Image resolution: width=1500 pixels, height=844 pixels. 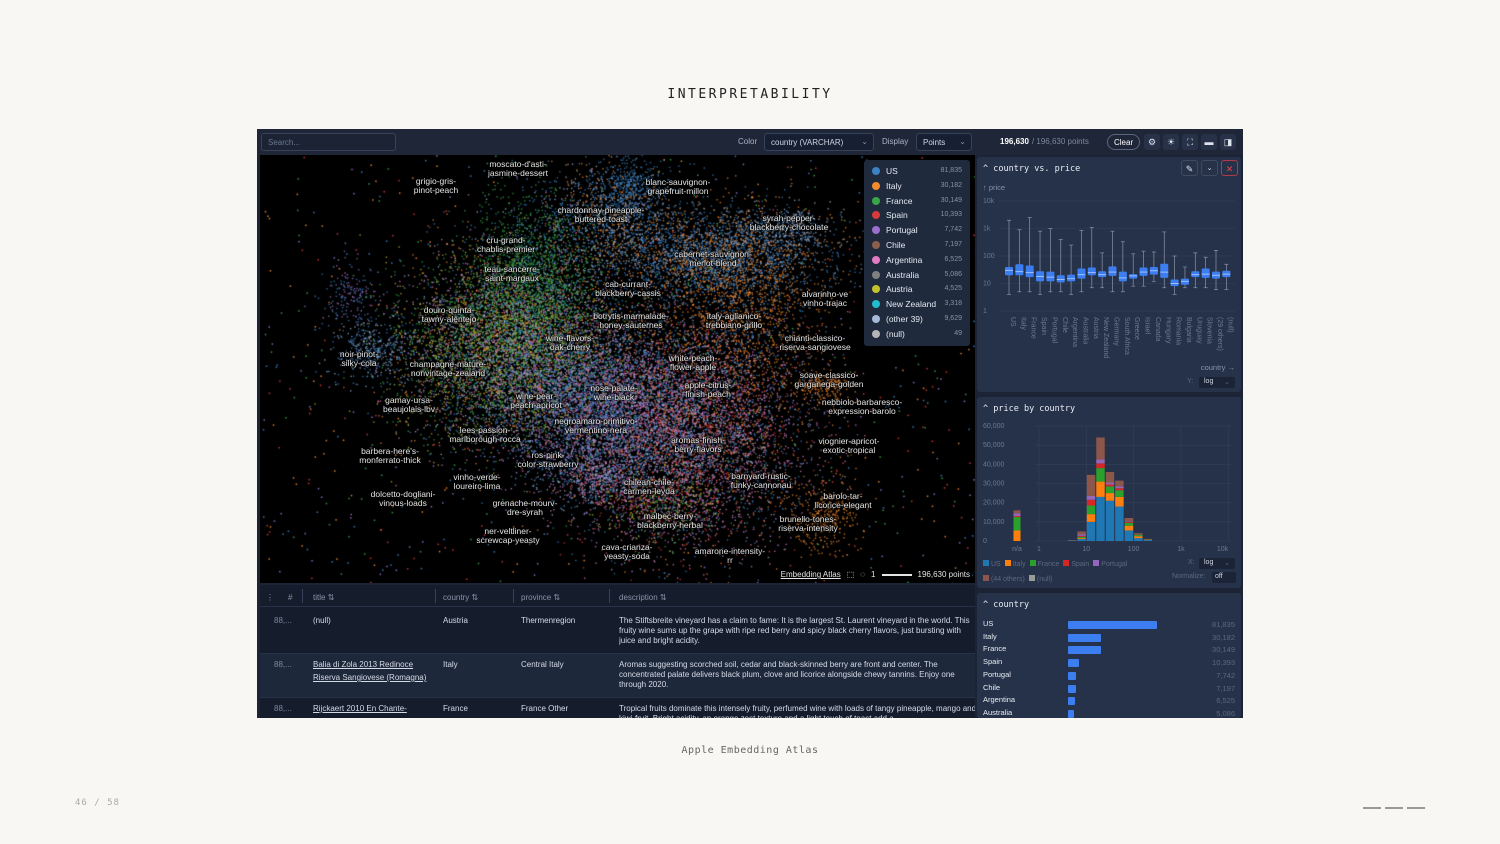 What do you see at coordinates (810, 574) in the screenshot?
I see `embedding-atlas-link: Embedding Atlas` at bounding box center [810, 574].